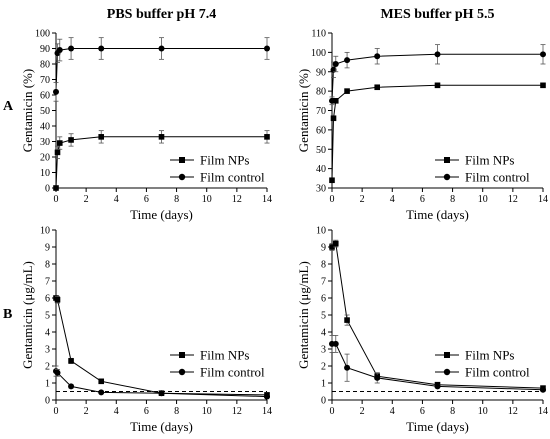 The width and height of the screenshot is (550, 439). What do you see at coordinates (8, 106) in the screenshot?
I see `panel-label-a: A` at bounding box center [8, 106].